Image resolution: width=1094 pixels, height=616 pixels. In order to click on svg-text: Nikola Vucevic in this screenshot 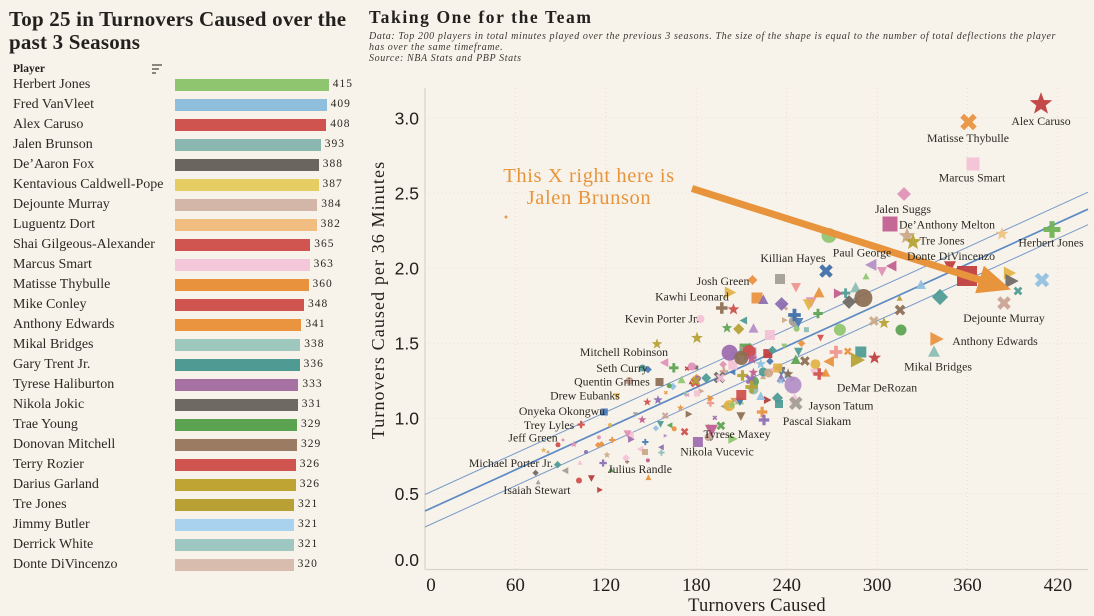, I will do `click(716, 451)`.